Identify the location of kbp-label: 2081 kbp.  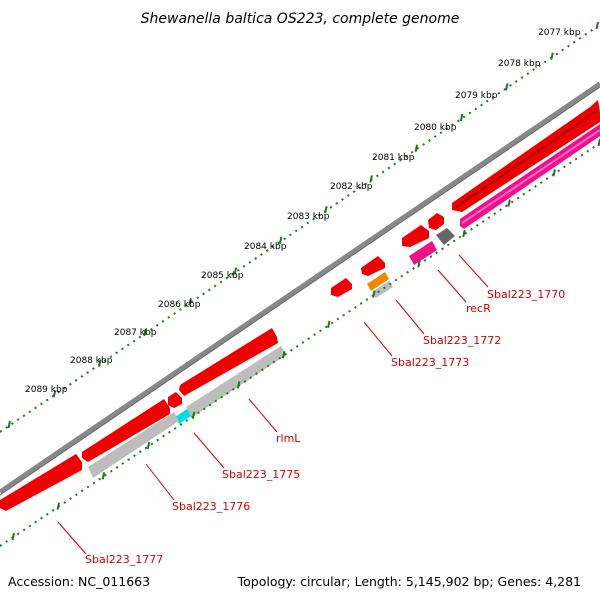
(393, 158).